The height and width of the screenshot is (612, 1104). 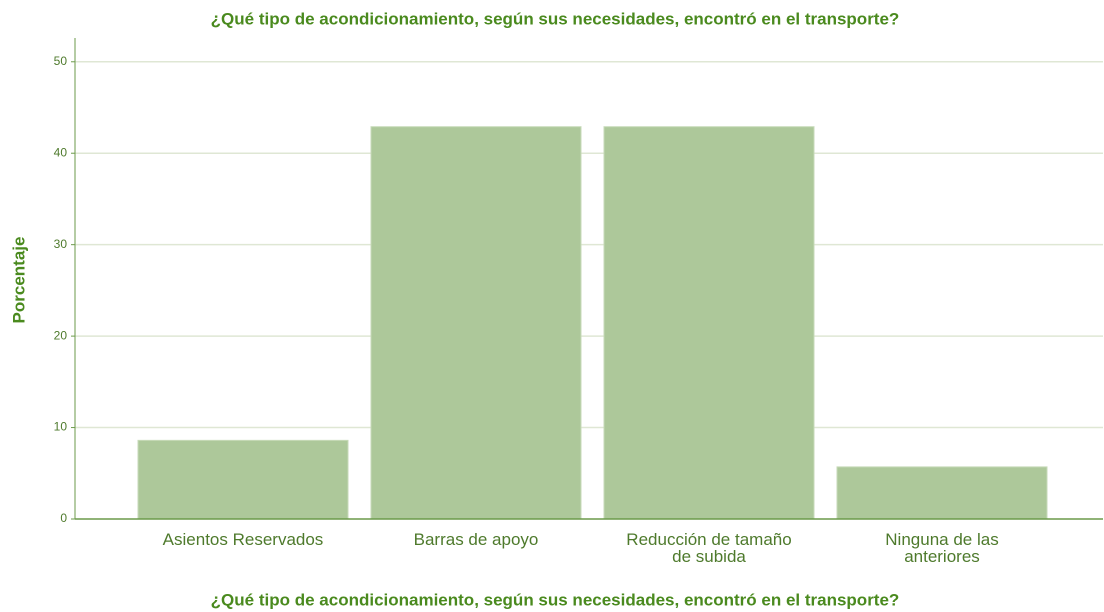 What do you see at coordinates (243, 539) in the screenshot?
I see `x-tick-label: Asientos Reservados` at bounding box center [243, 539].